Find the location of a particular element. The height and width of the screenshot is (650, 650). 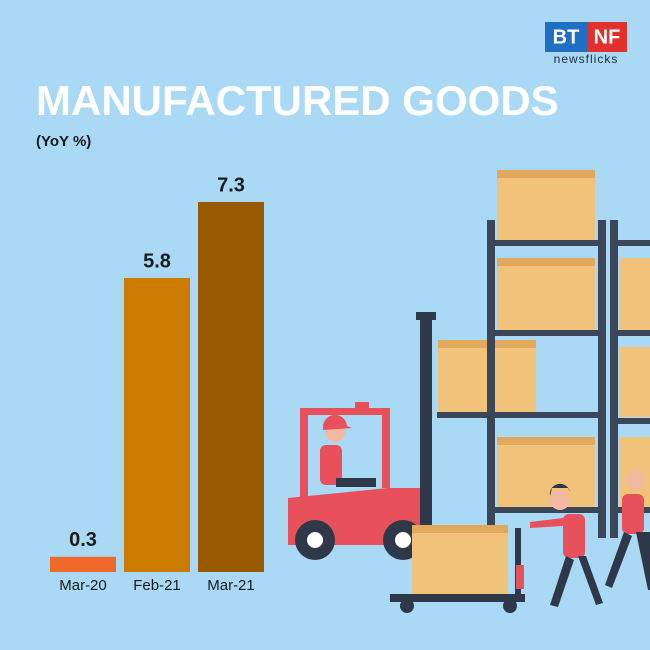

logo-left: BT is located at coordinates (566, 37).